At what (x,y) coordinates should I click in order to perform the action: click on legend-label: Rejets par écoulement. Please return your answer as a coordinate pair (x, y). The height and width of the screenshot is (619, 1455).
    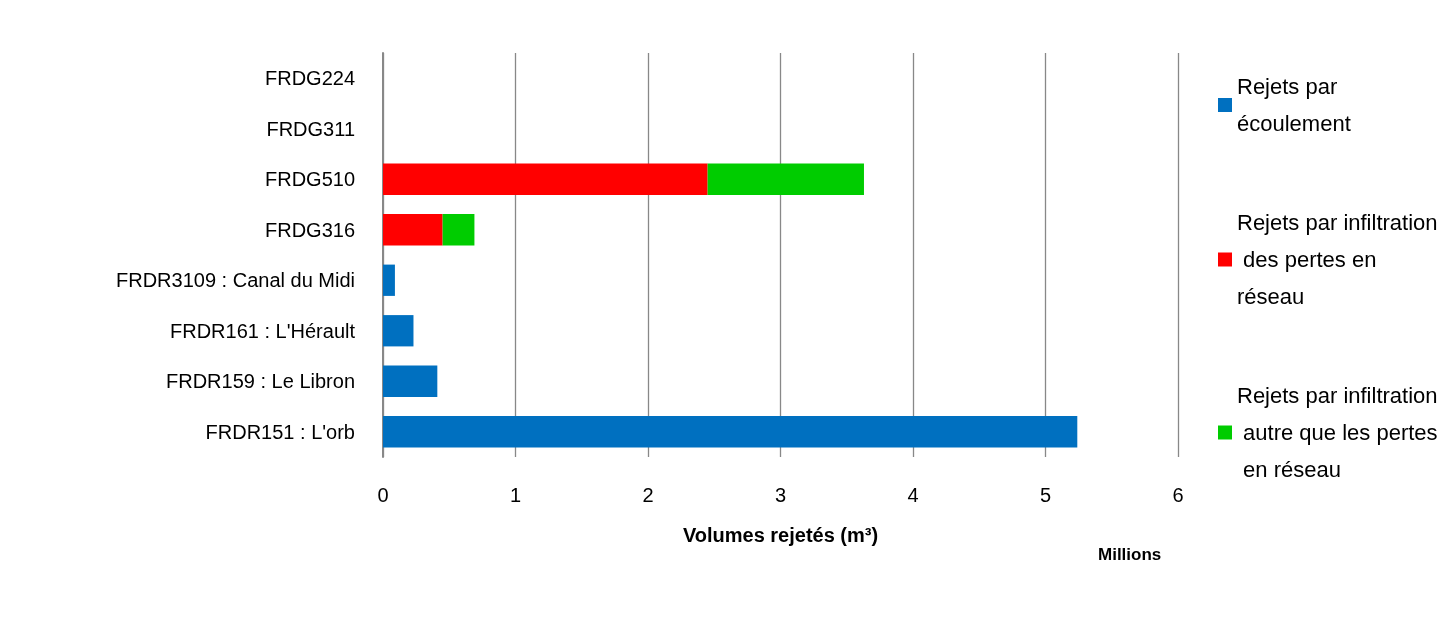
    Looking at the image, I should click on (1294, 105).